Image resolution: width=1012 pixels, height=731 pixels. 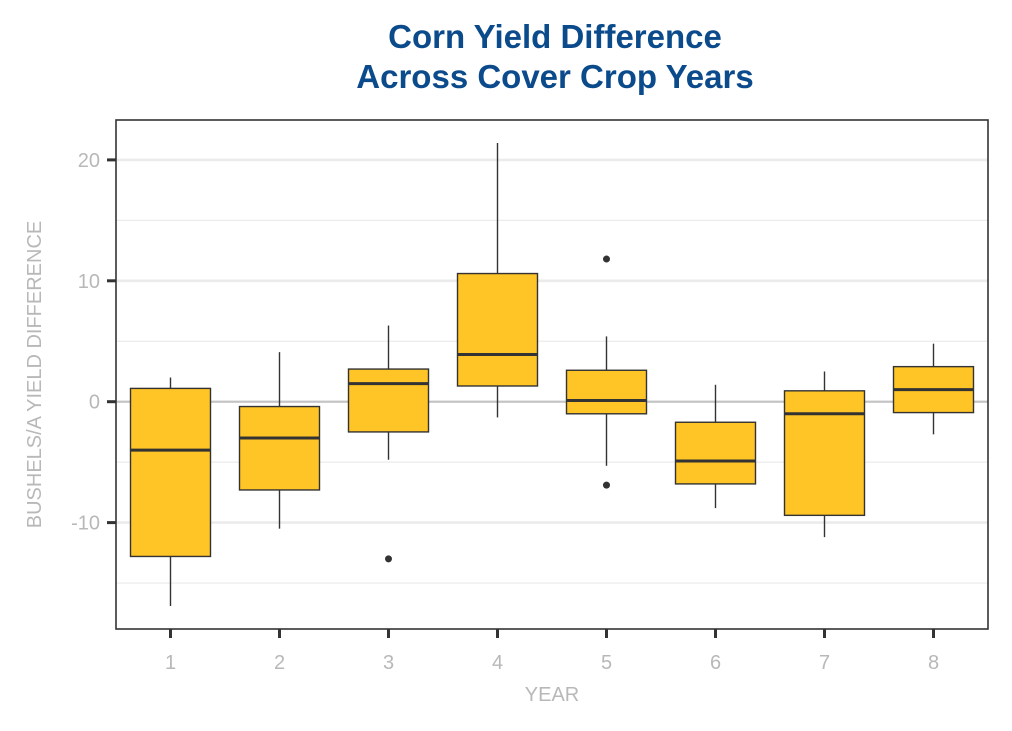 What do you see at coordinates (85, 524) in the screenshot?
I see `y-tick-label: -10` at bounding box center [85, 524].